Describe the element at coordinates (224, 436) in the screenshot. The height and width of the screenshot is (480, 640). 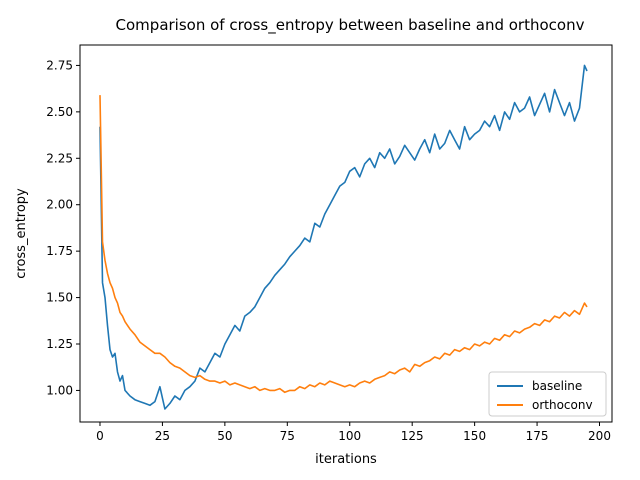
I see `x-tick-label: 50` at that location.